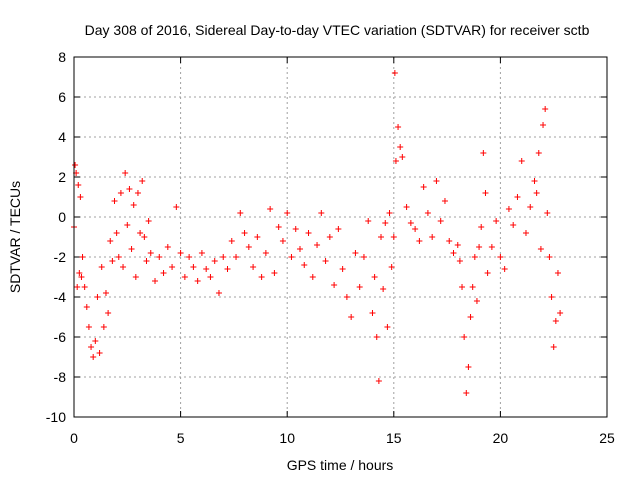 This screenshot has width=640, height=480. What do you see at coordinates (74, 438) in the screenshot?
I see `x-tick-label: 0` at bounding box center [74, 438].